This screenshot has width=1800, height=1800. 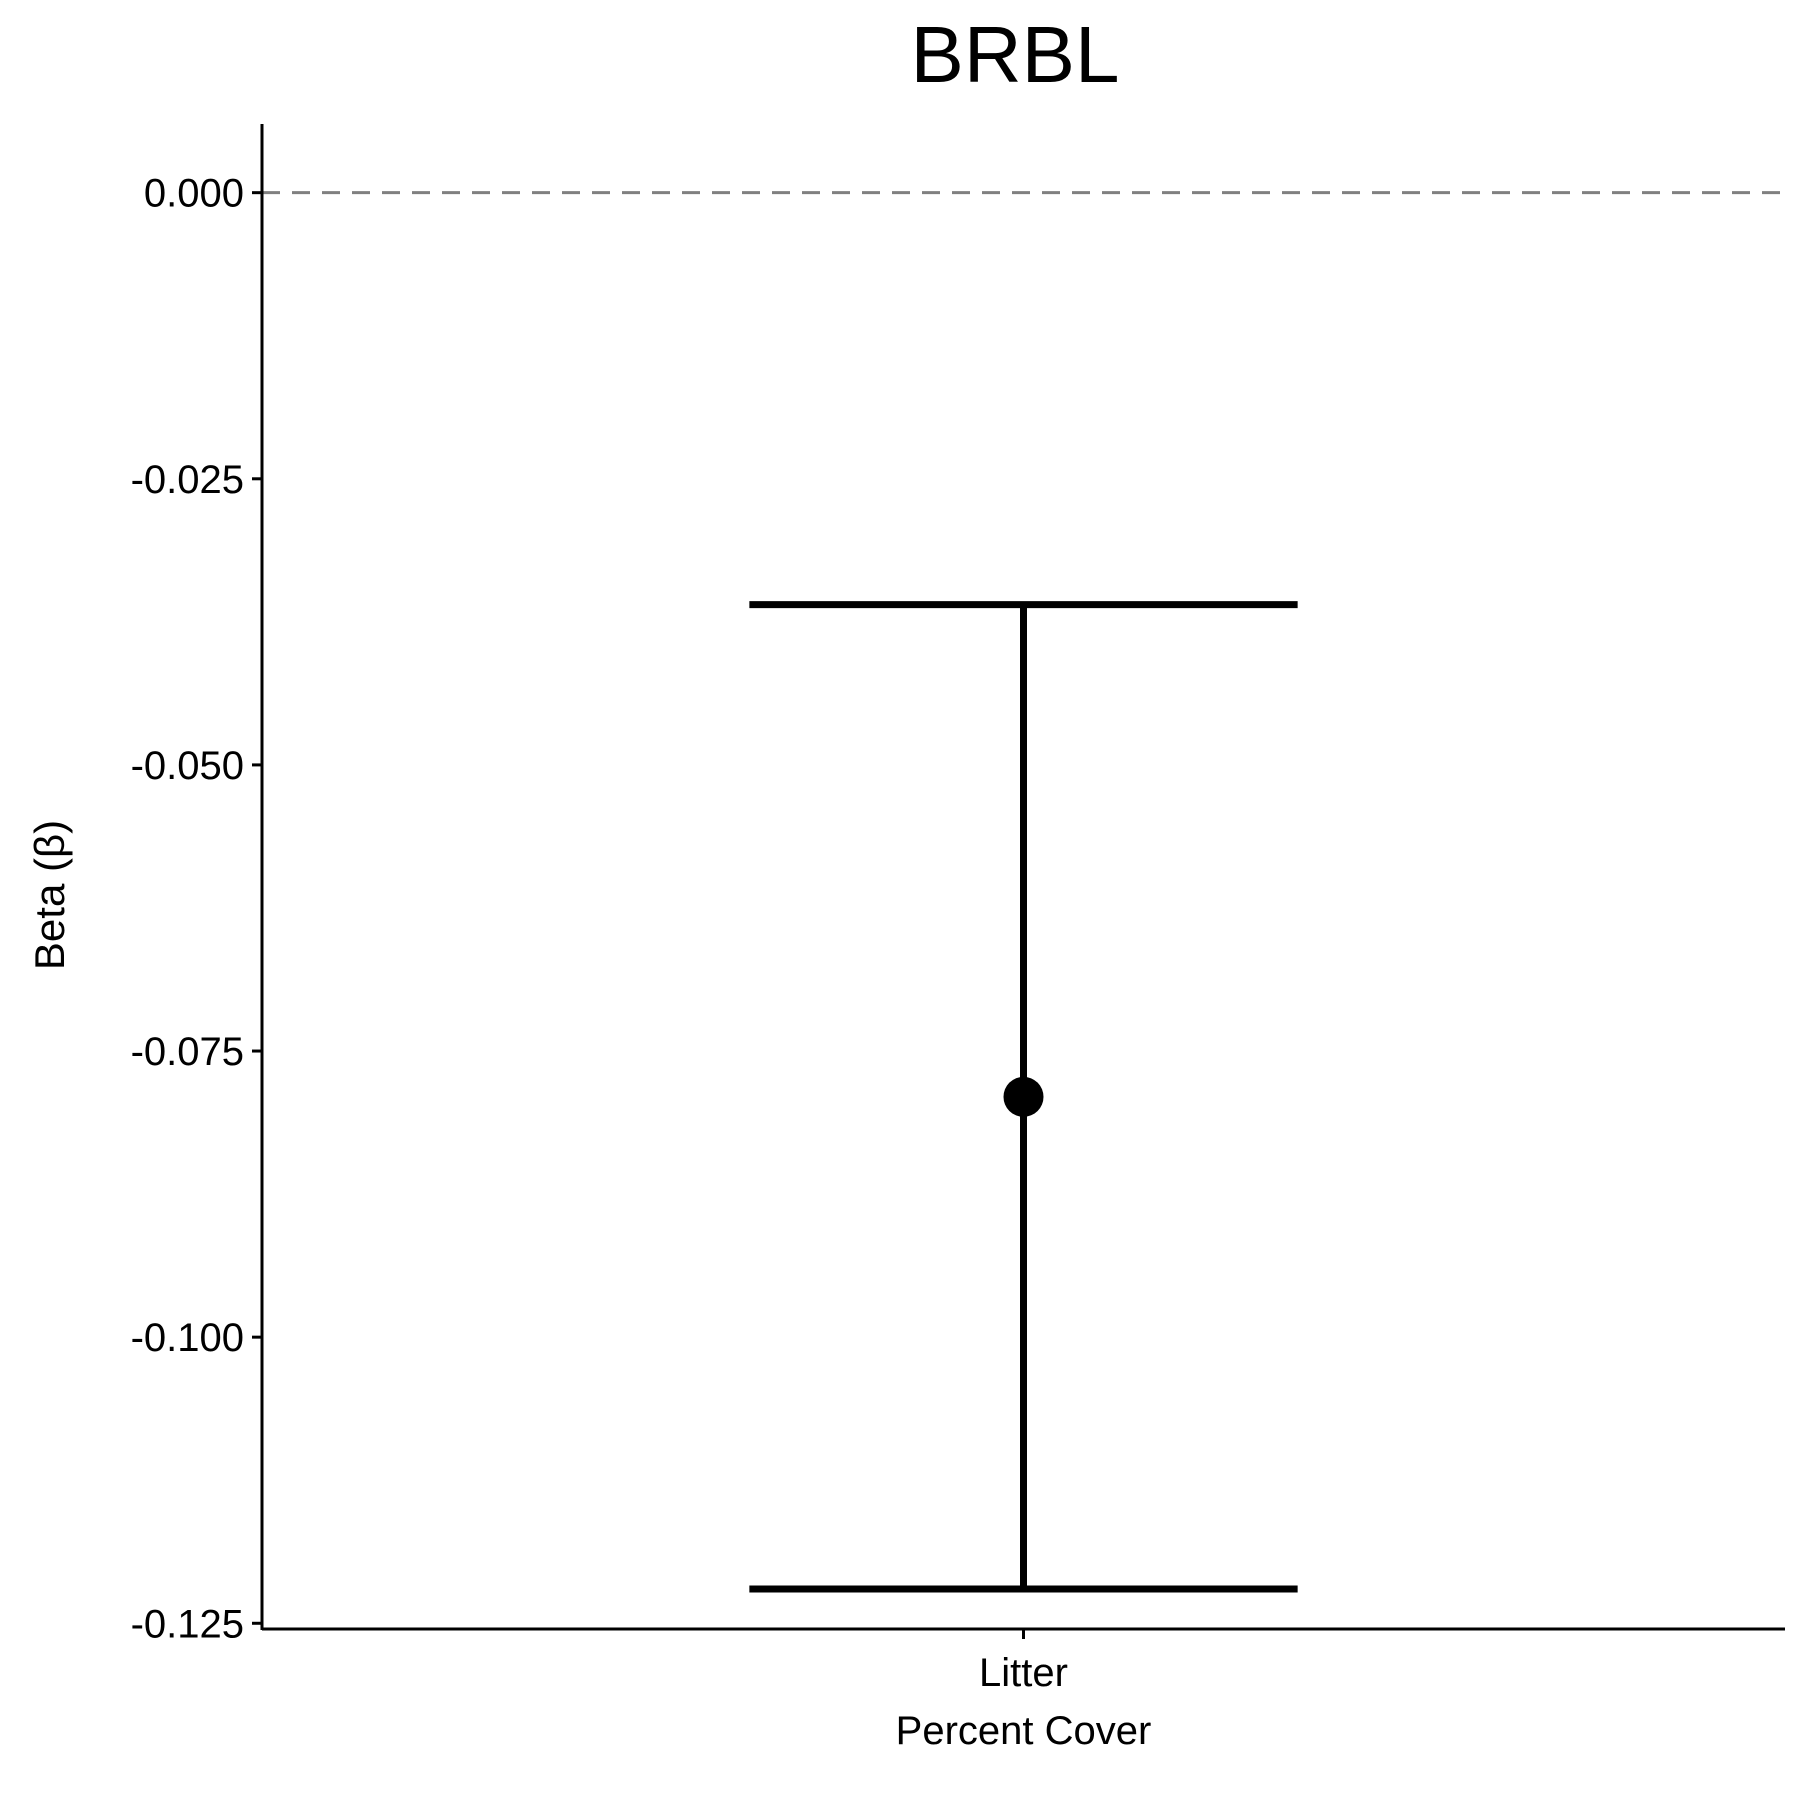 What do you see at coordinates (49, 895) in the screenshot?
I see `y-axis-title: Beta (β)` at bounding box center [49, 895].